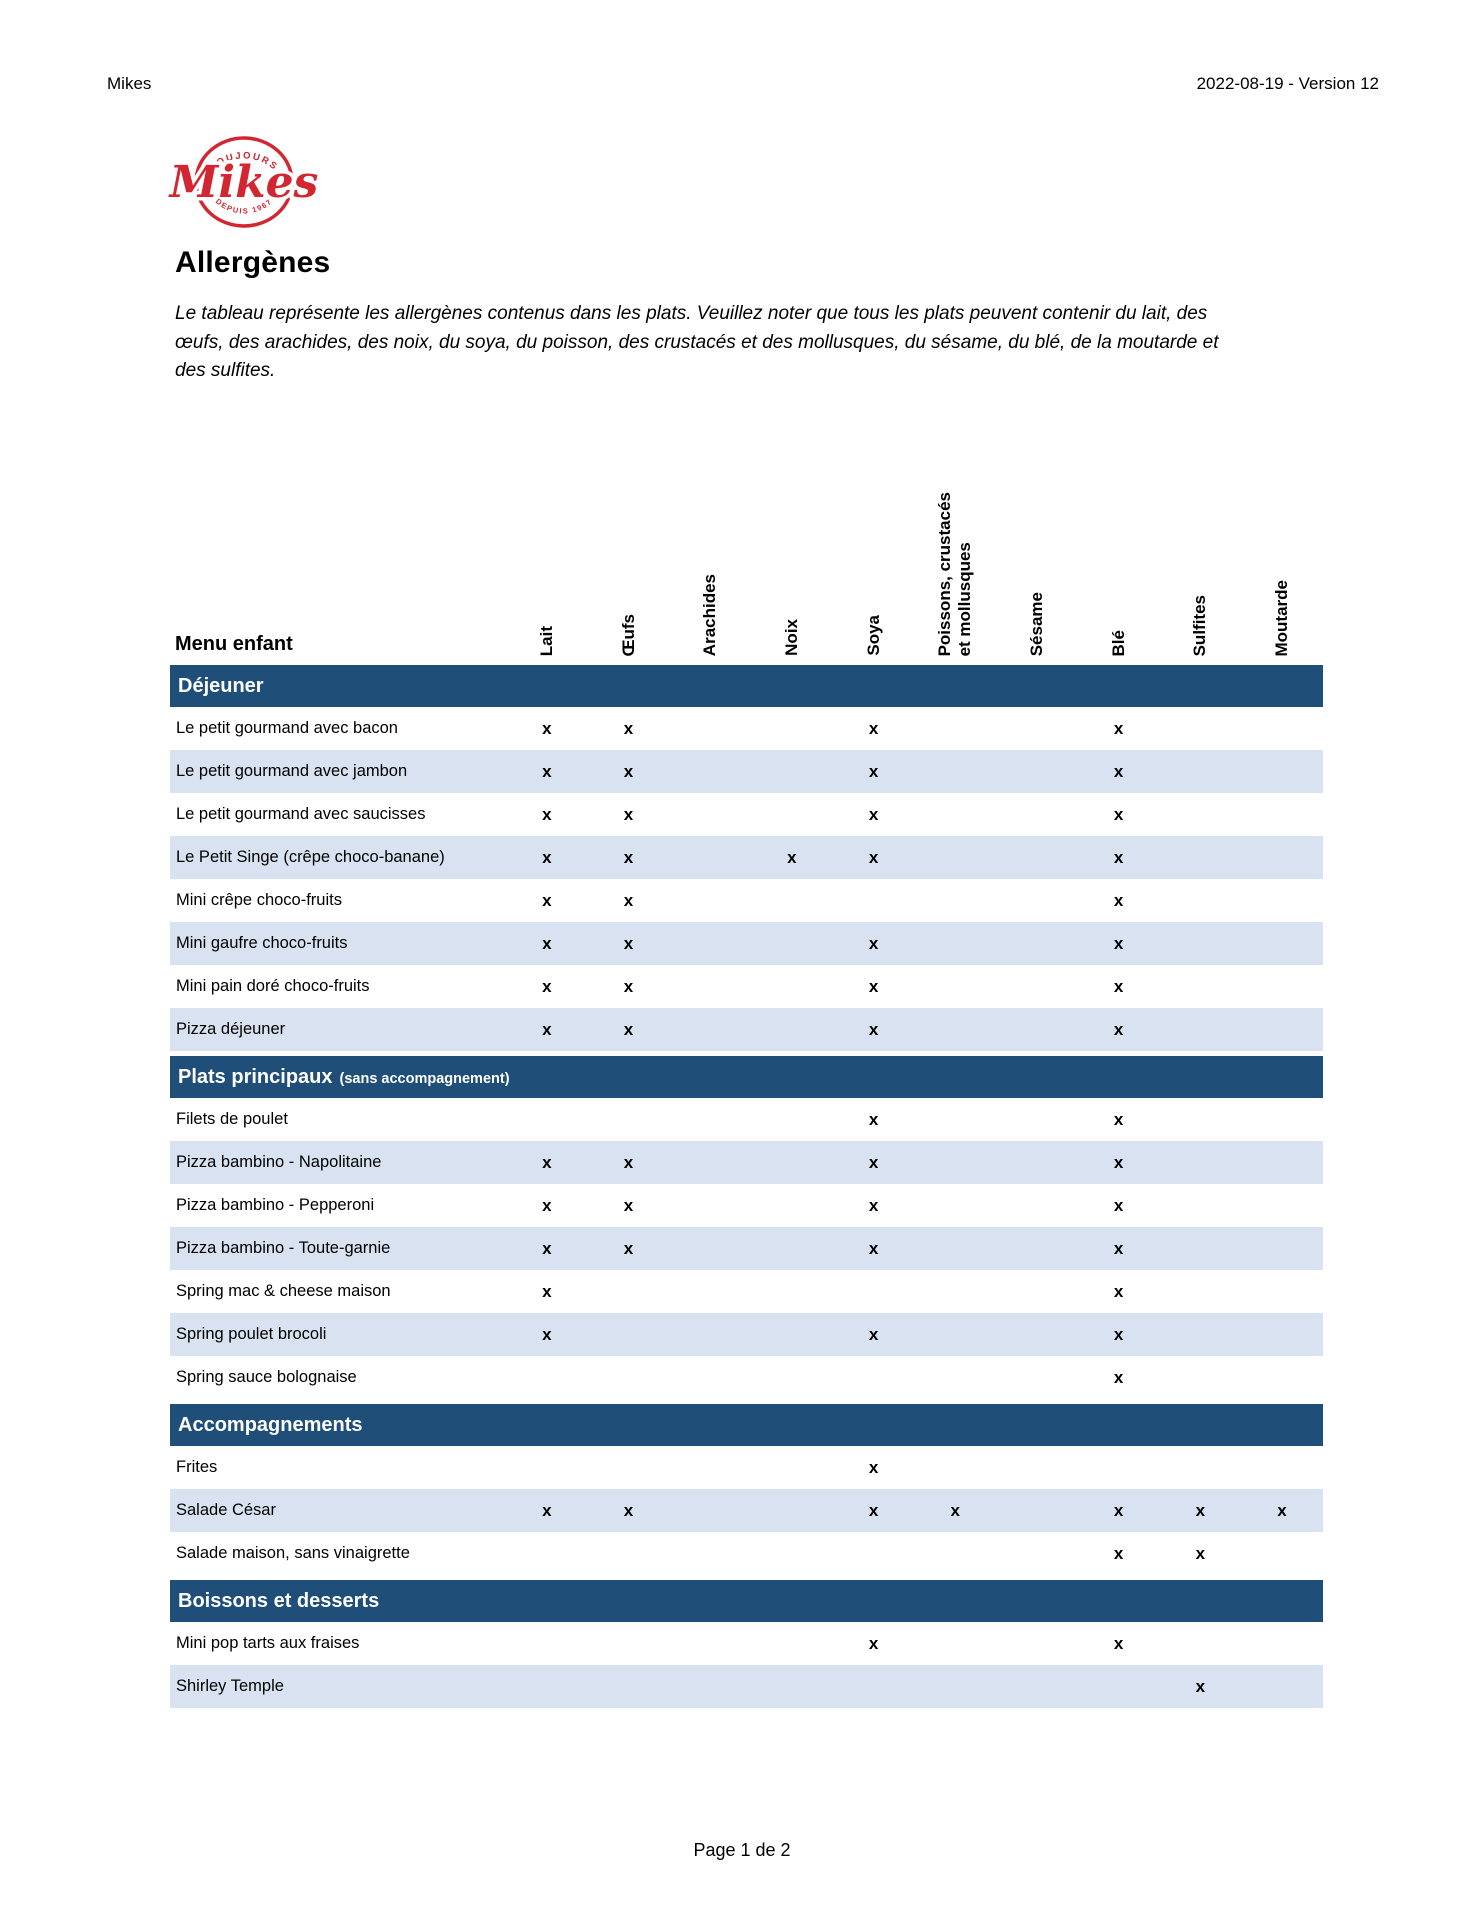 This screenshot has width=1484, height=1920. What do you see at coordinates (234, 644) in the screenshot?
I see `row-header-label: Menu enfant` at bounding box center [234, 644].